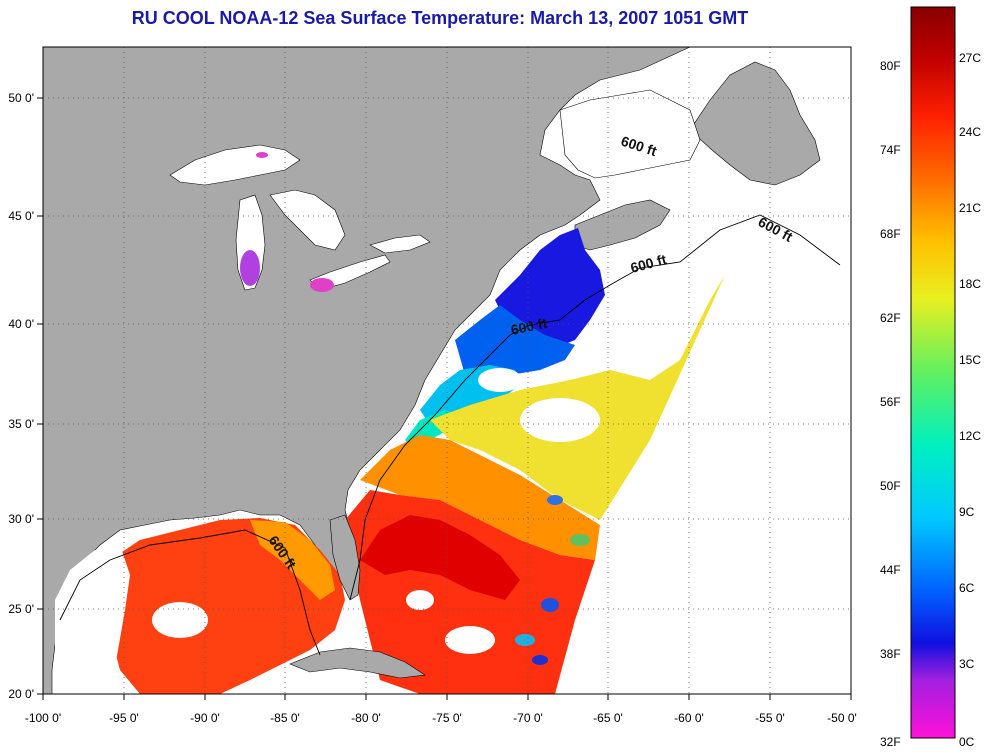 This screenshot has height=754, width=984. What do you see at coordinates (480, 497) in the screenshot?
I see `sst-orange-band` at bounding box center [480, 497].